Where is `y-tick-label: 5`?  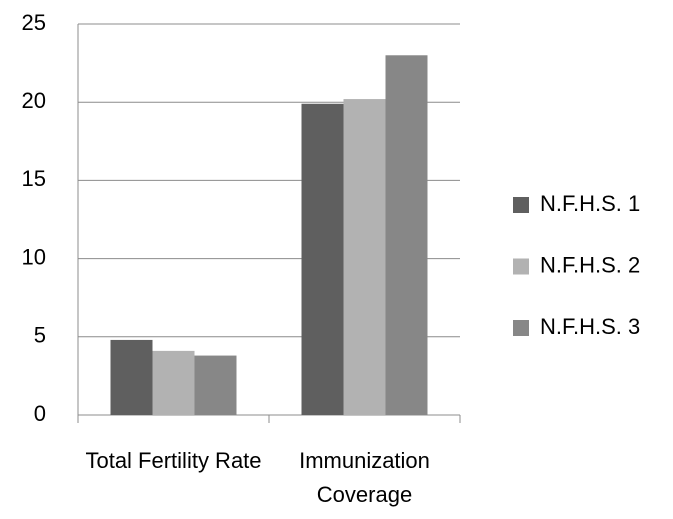 y-tick-label: 5 is located at coordinates (40, 335).